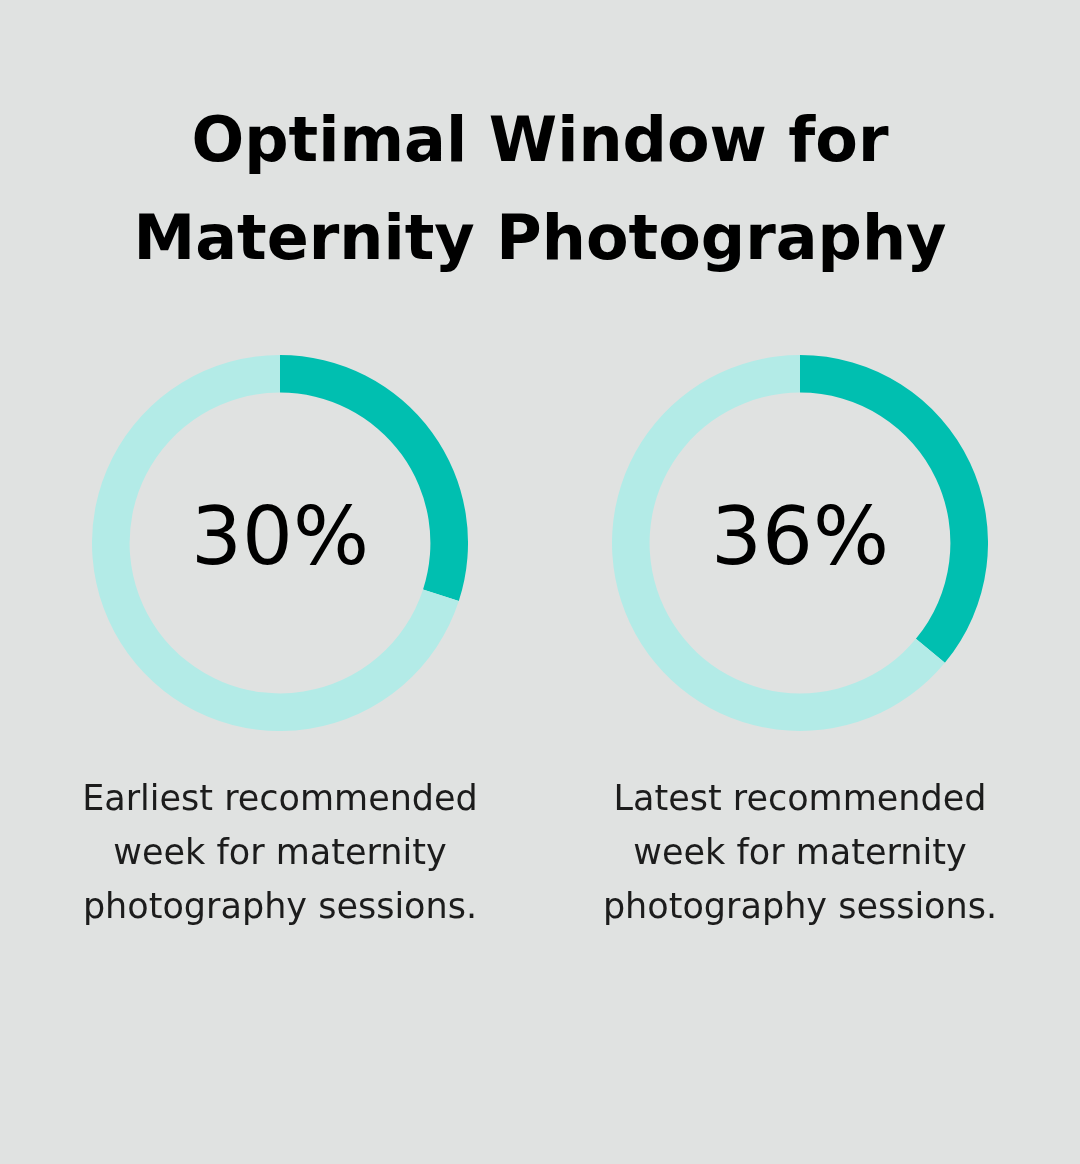 The image size is (1080, 1164). Describe the element at coordinates (280, 852) in the screenshot. I see `text: Earliest recommended week for maternity photography sessions.` at that location.